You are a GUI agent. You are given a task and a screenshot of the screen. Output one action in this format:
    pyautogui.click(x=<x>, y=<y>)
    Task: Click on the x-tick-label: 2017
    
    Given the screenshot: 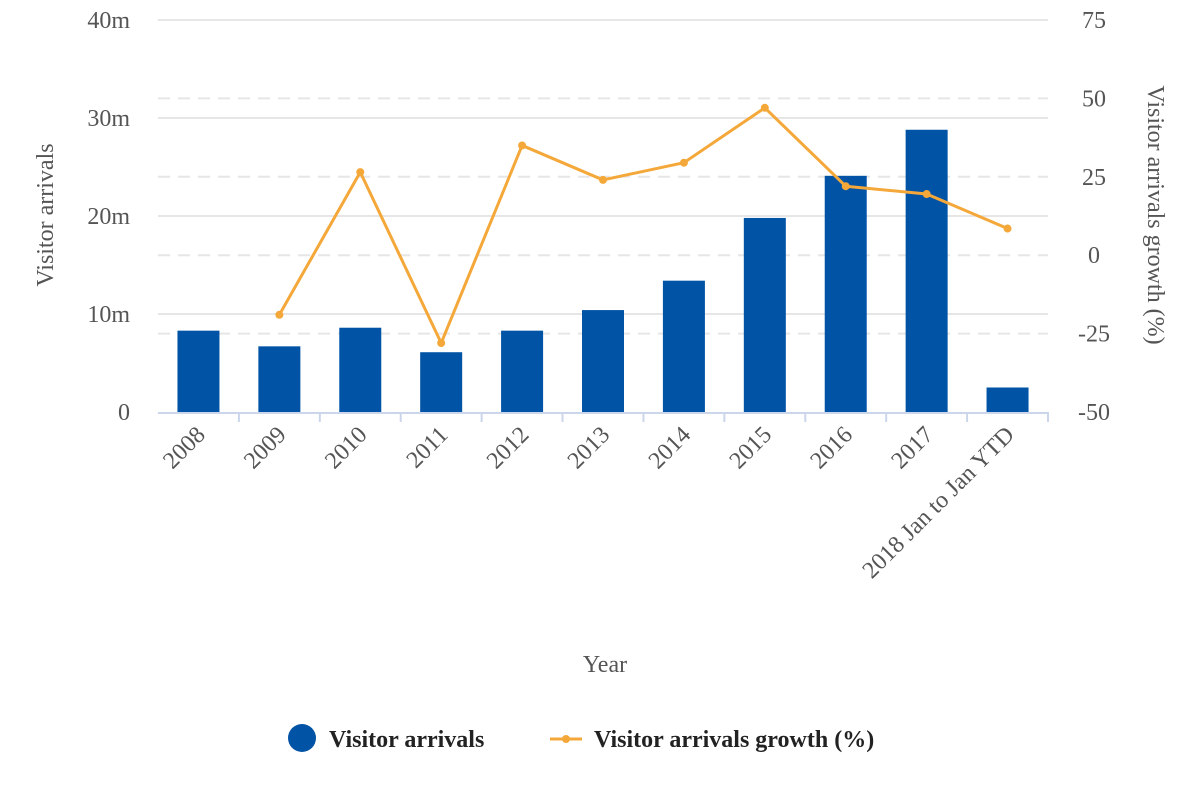 What is the action you would take?
    pyautogui.click(x=913, y=448)
    